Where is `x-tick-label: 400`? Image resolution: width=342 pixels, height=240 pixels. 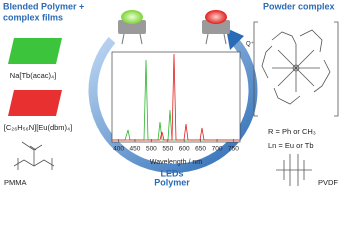 x-tick-label: 400 is located at coordinates (118, 149).